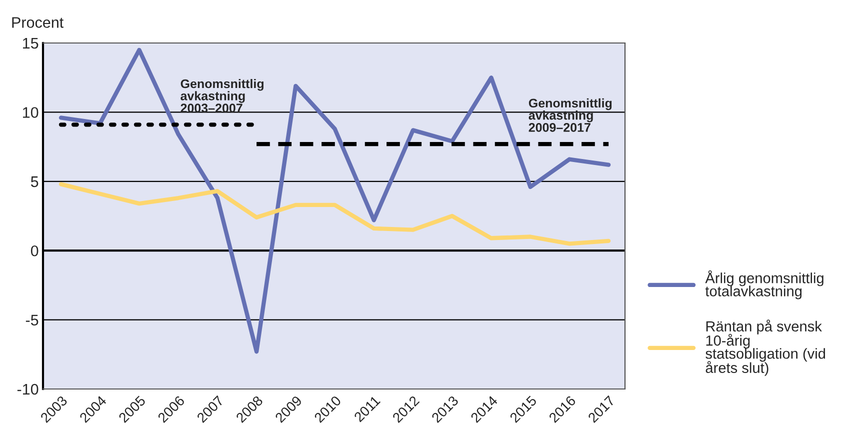  Describe the element at coordinates (38, 22) in the screenshot. I see `y-axis-title: Procent` at that location.